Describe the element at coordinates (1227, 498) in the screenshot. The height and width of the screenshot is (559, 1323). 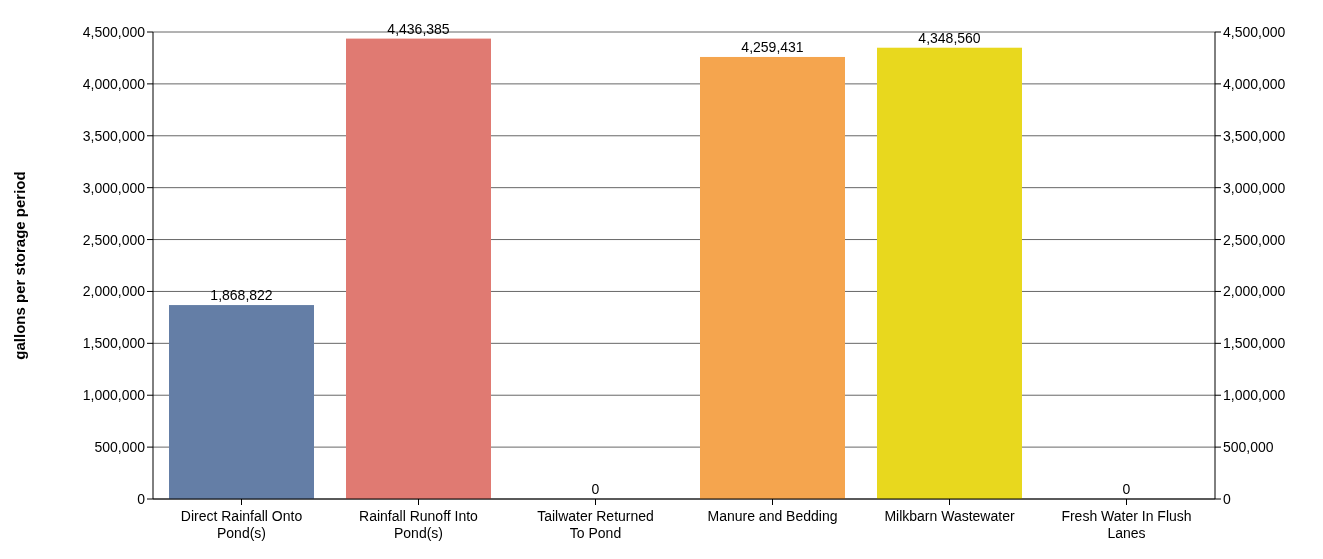
I see `y2-tick-label: 0` at that location.